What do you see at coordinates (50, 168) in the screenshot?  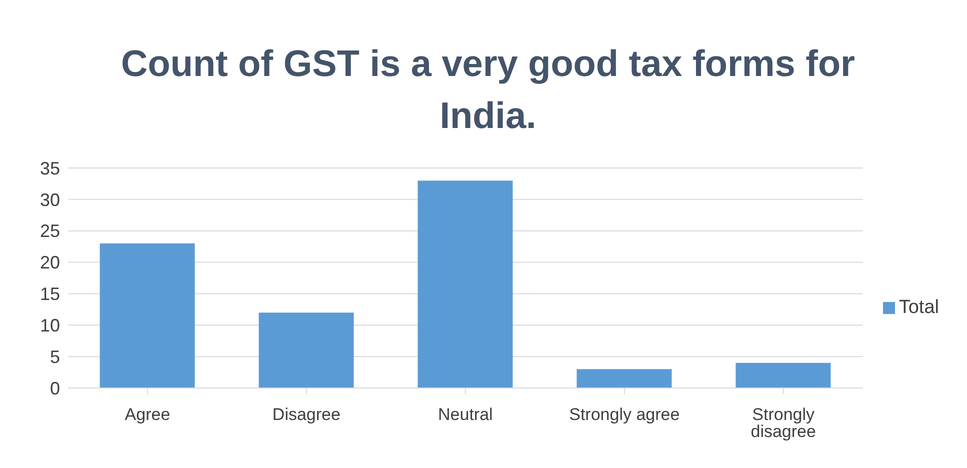 I see `y-tick-label: 35` at bounding box center [50, 168].